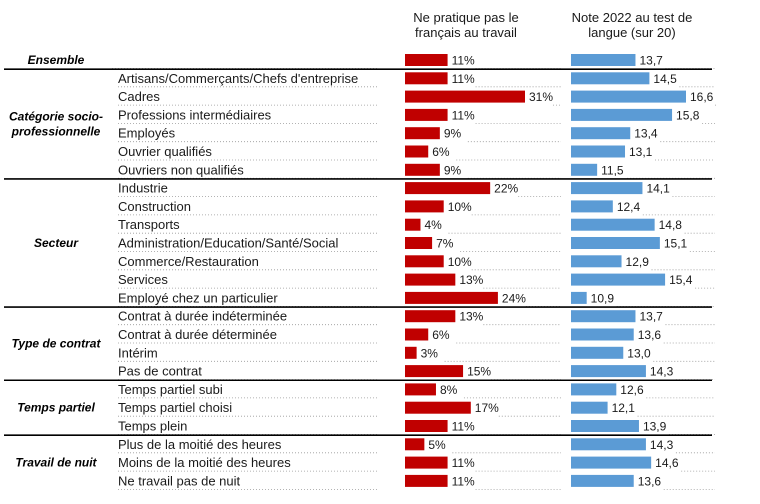 The height and width of the screenshot is (504, 760). I want to click on row-label: Professions intermédiaires, so click(195, 114).